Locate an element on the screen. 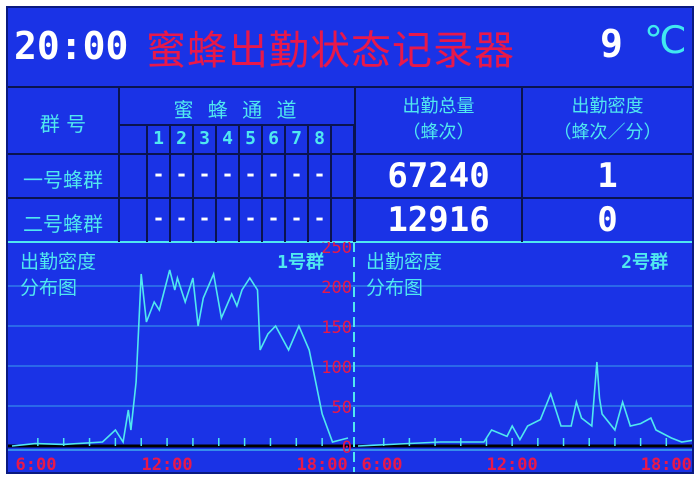  row-total: 67240 is located at coordinates (438, 176).